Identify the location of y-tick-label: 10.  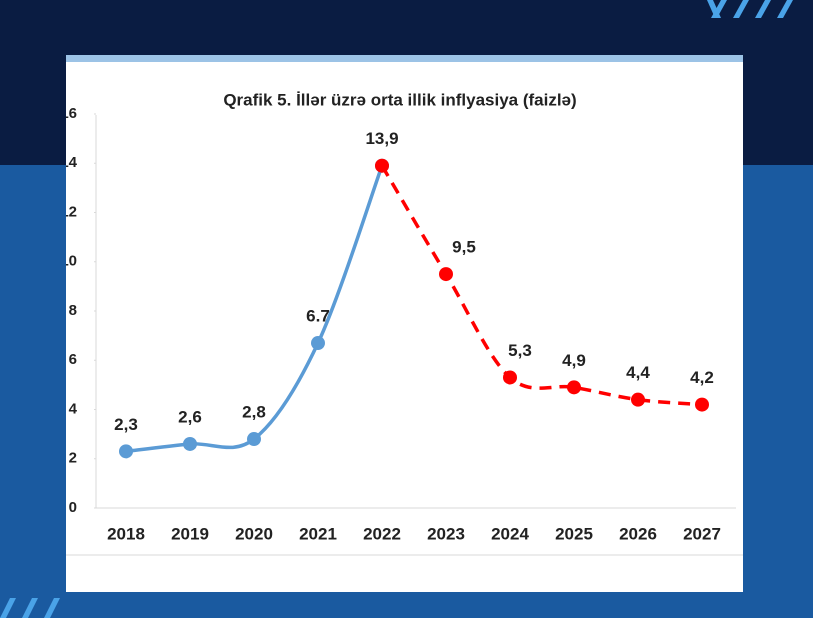
(68, 261).